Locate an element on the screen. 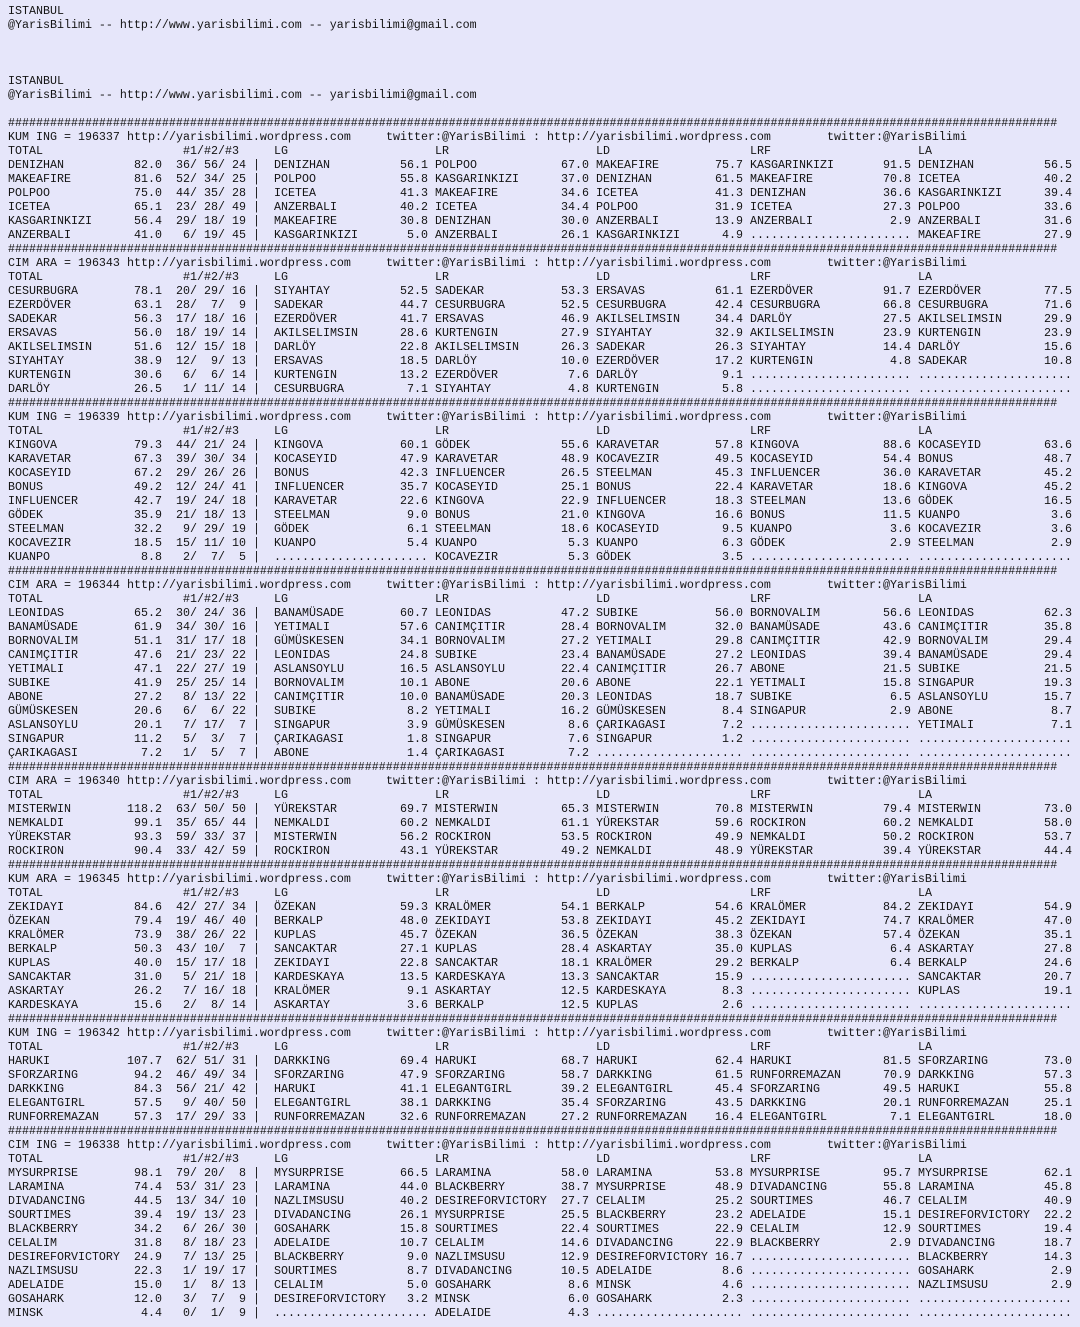  ld-score: 48.9 is located at coordinates (729, 851).